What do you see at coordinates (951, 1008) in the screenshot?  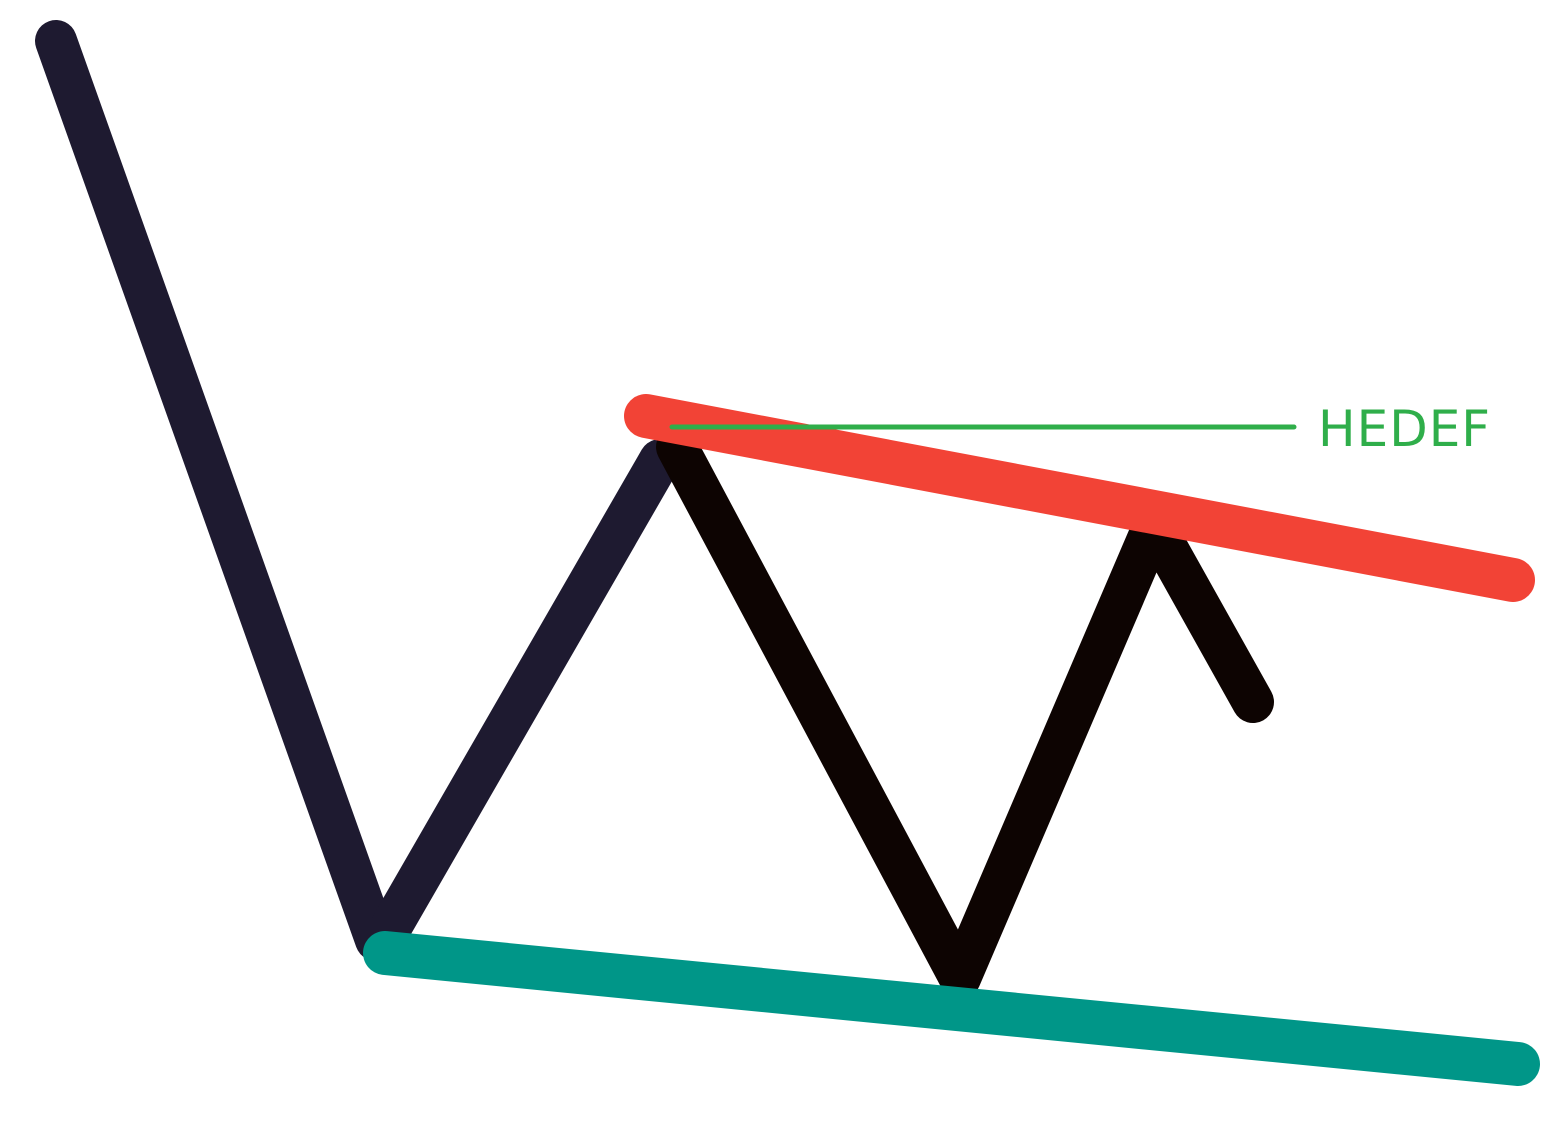 I see `support-trendline` at bounding box center [951, 1008].